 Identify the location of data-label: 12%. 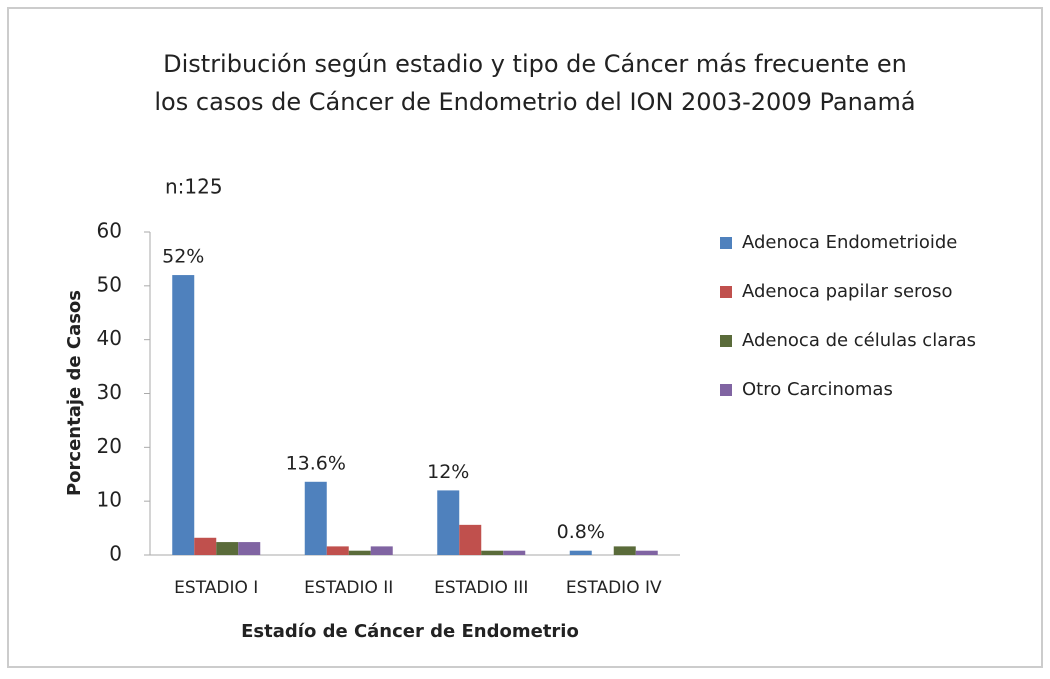
(448, 472).